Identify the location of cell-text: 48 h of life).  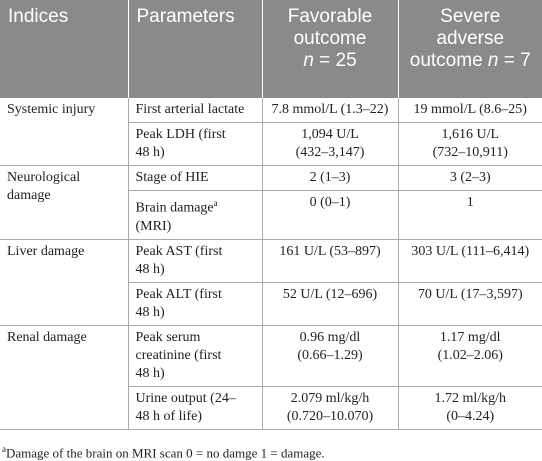
(168, 416).